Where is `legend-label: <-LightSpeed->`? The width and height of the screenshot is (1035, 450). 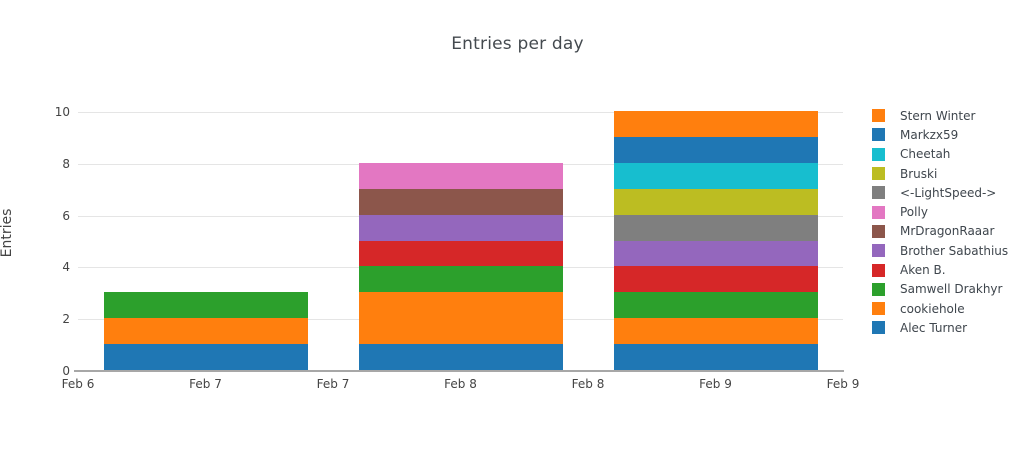 legend-label: <-LightSpeed-> is located at coordinates (948, 192).